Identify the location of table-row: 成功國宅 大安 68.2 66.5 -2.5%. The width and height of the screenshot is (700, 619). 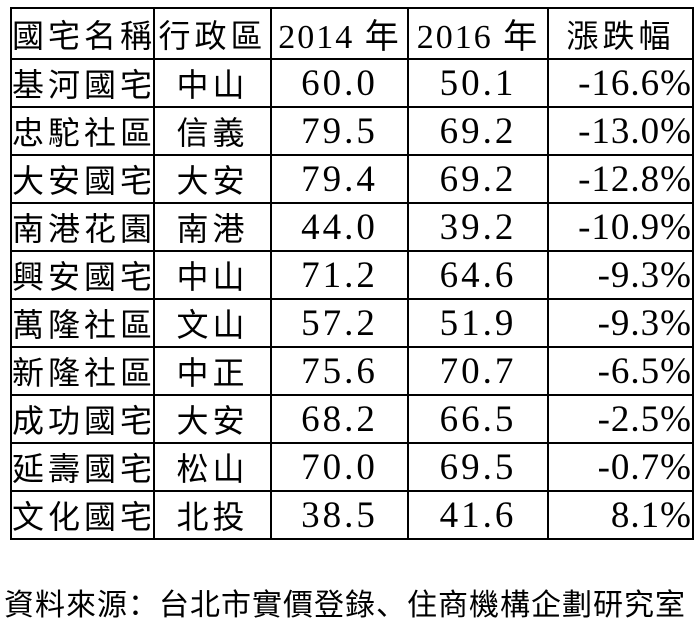
(352, 419).